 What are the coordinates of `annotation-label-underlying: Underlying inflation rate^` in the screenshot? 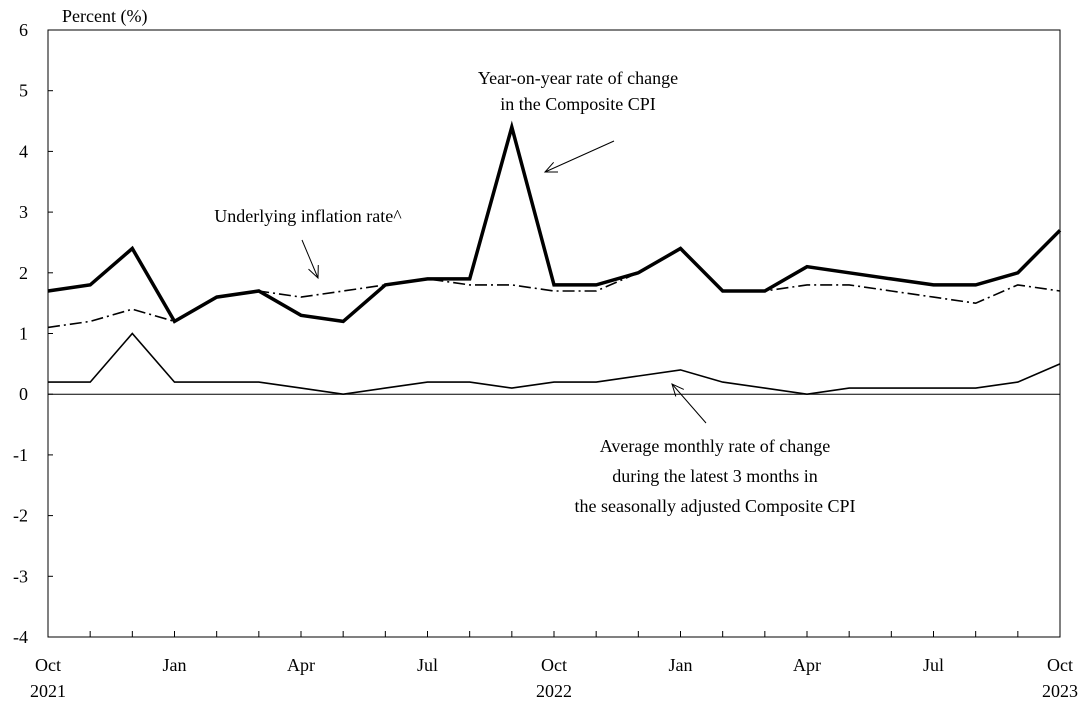 It's located at (308, 216).